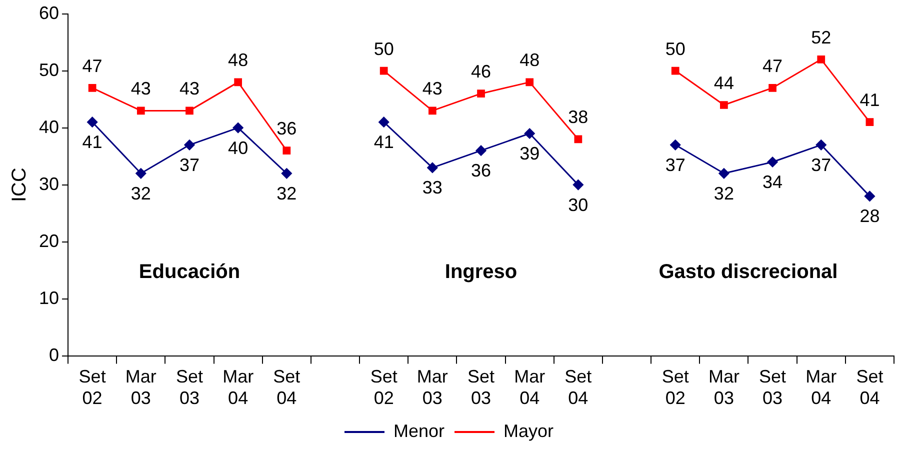 This screenshot has width=906, height=451. What do you see at coordinates (529, 430) in the screenshot?
I see `legend-label: Mayor` at bounding box center [529, 430].